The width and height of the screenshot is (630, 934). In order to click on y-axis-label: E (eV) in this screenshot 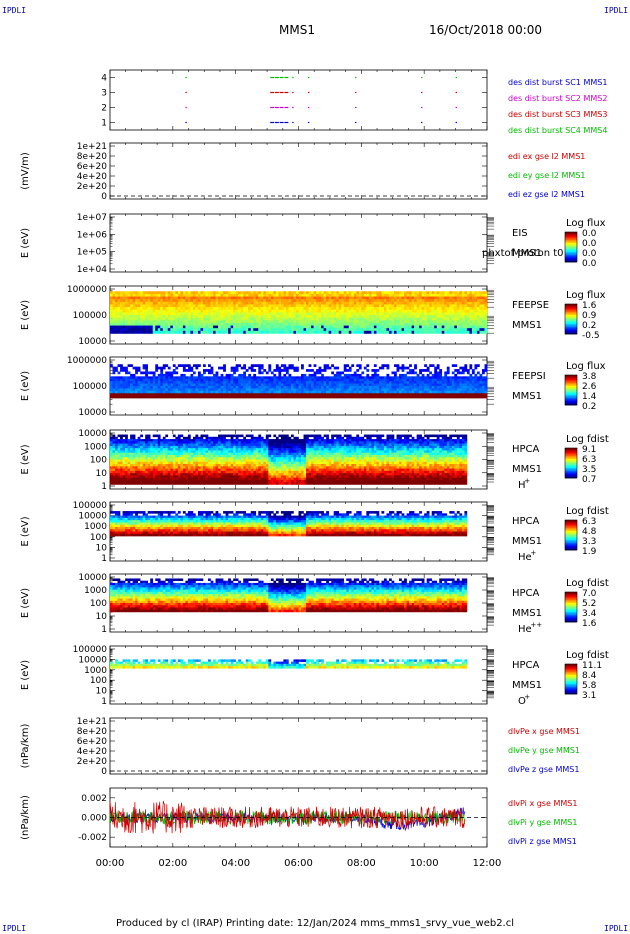, I will do `click(25, 315)`.